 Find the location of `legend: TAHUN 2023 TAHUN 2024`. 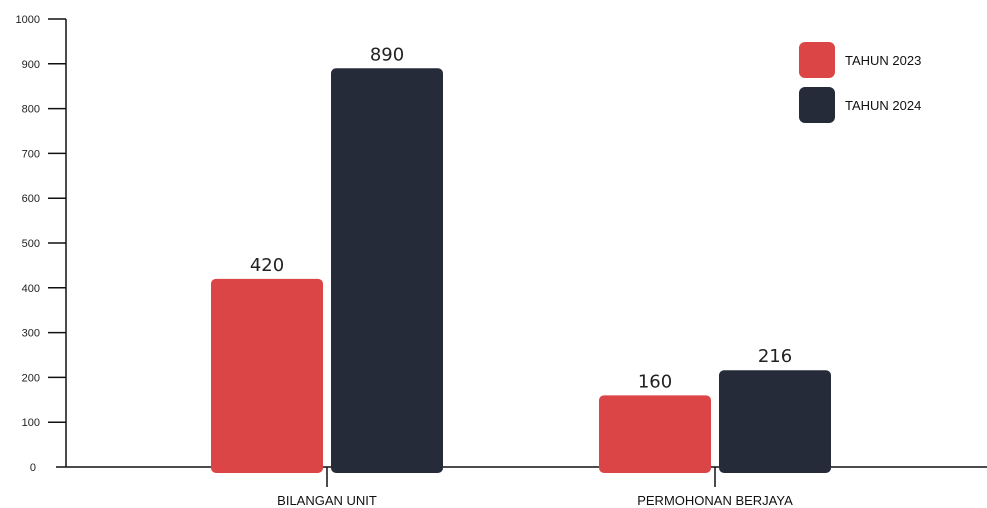

legend: TAHUN 2023 TAHUN 2024 is located at coordinates (860, 82).